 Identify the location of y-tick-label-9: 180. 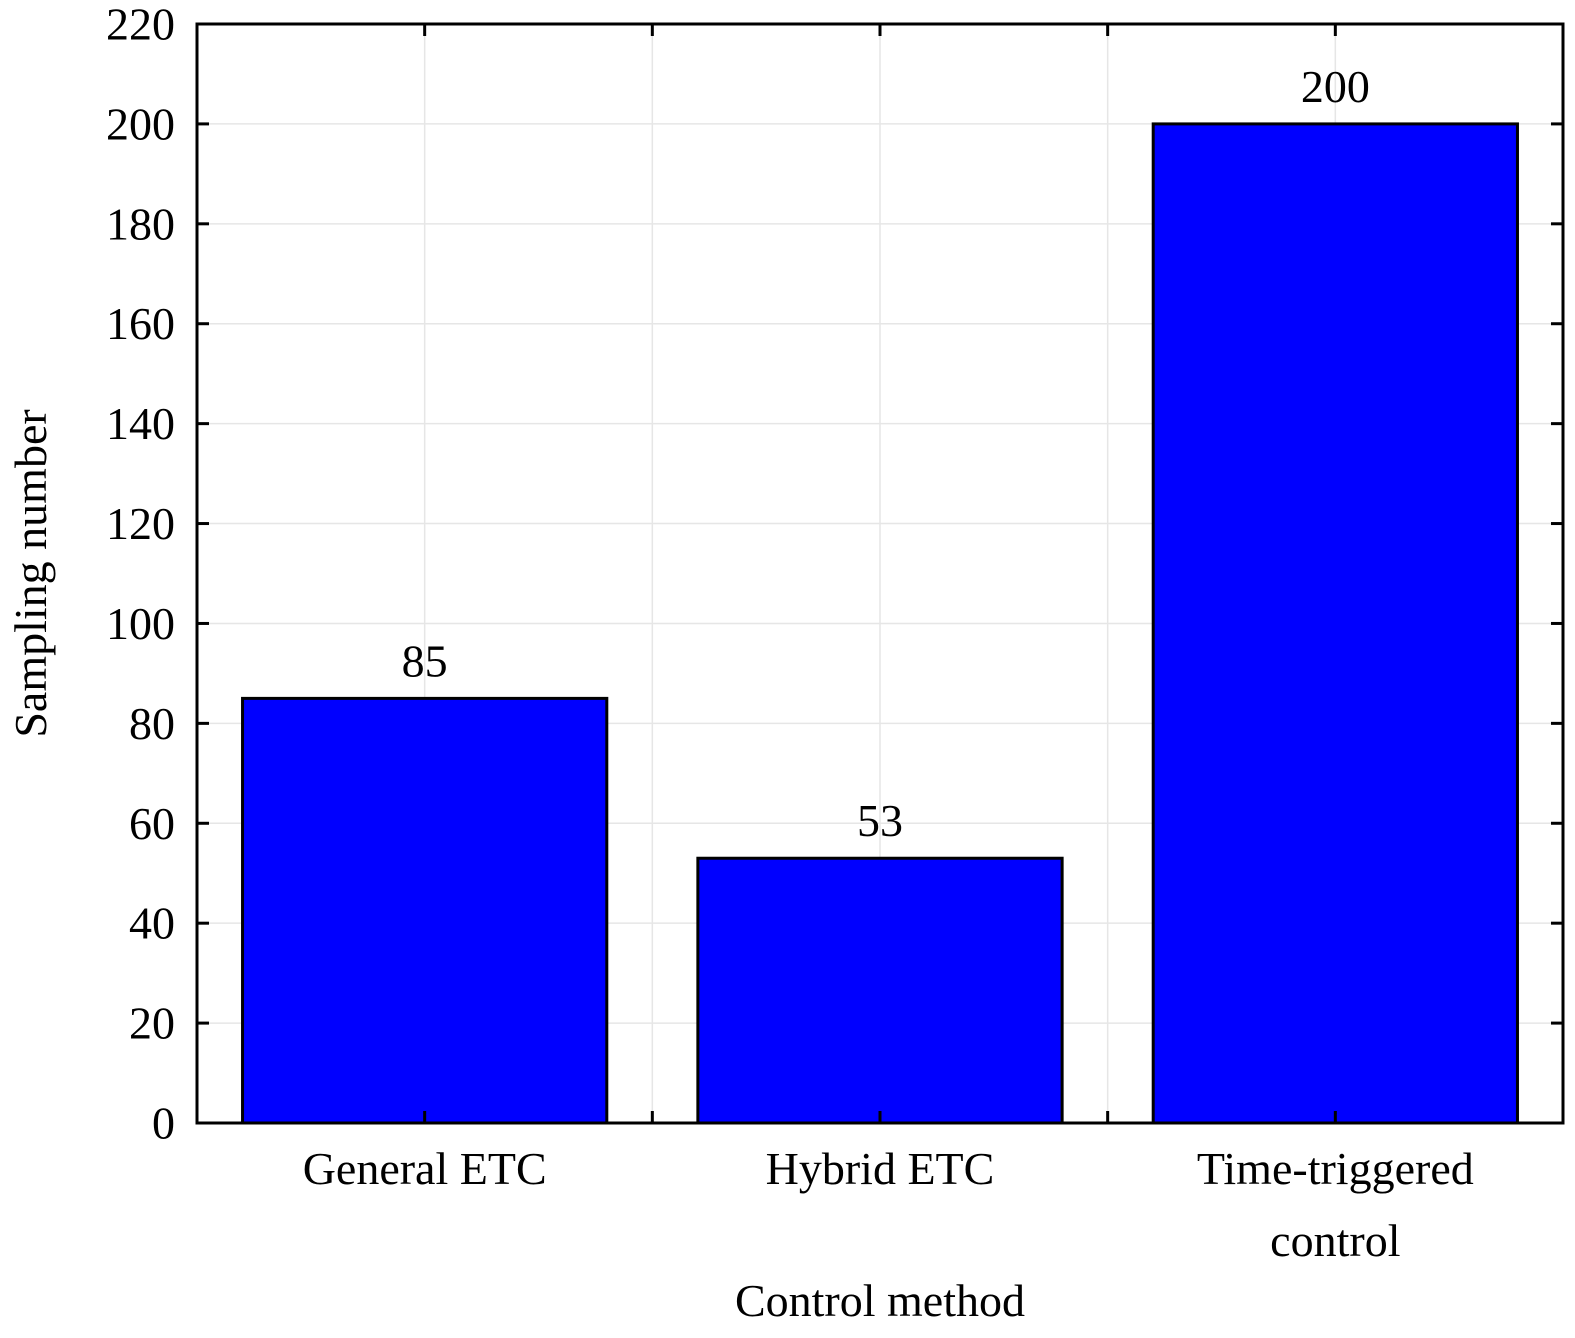
(140, 223).